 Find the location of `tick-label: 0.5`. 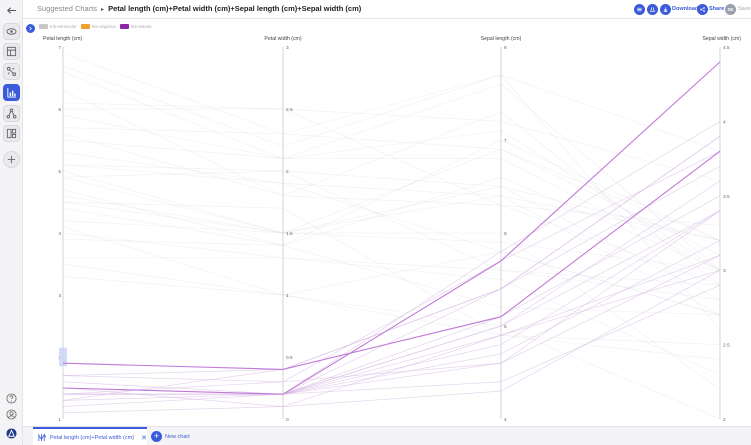

tick-label: 0.5 is located at coordinates (289, 358).